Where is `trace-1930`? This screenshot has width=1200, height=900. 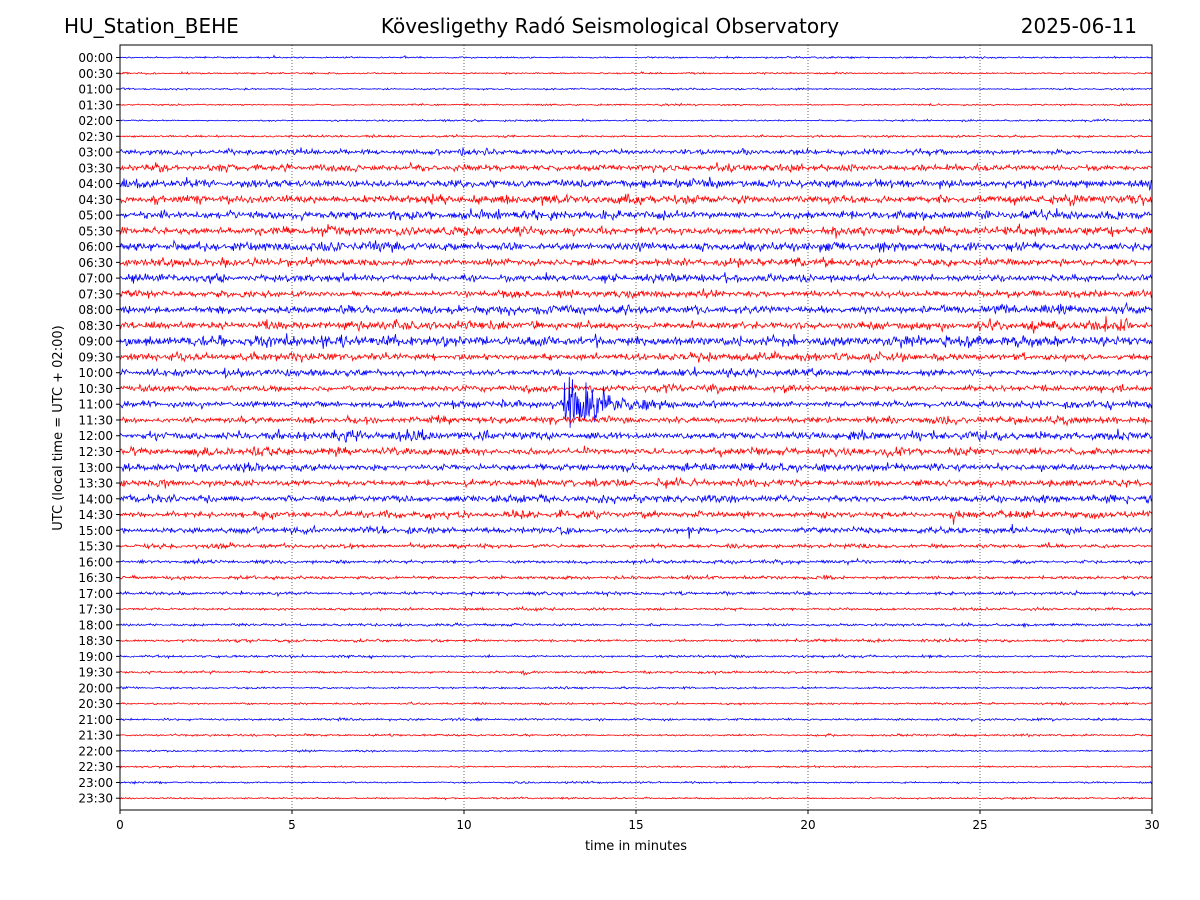 trace-1930 is located at coordinates (636, 673).